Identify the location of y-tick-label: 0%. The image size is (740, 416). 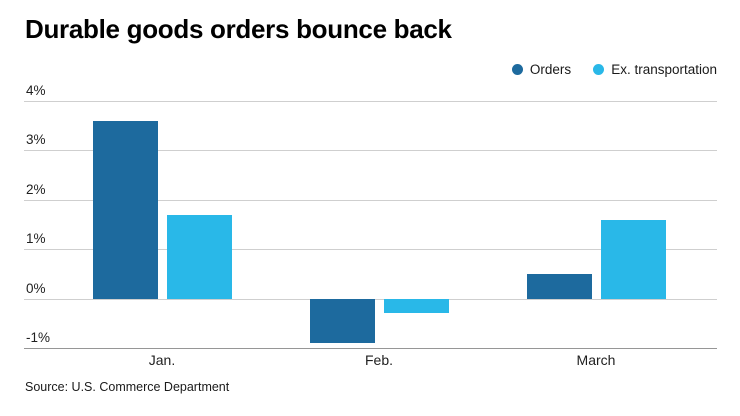
(36, 288).